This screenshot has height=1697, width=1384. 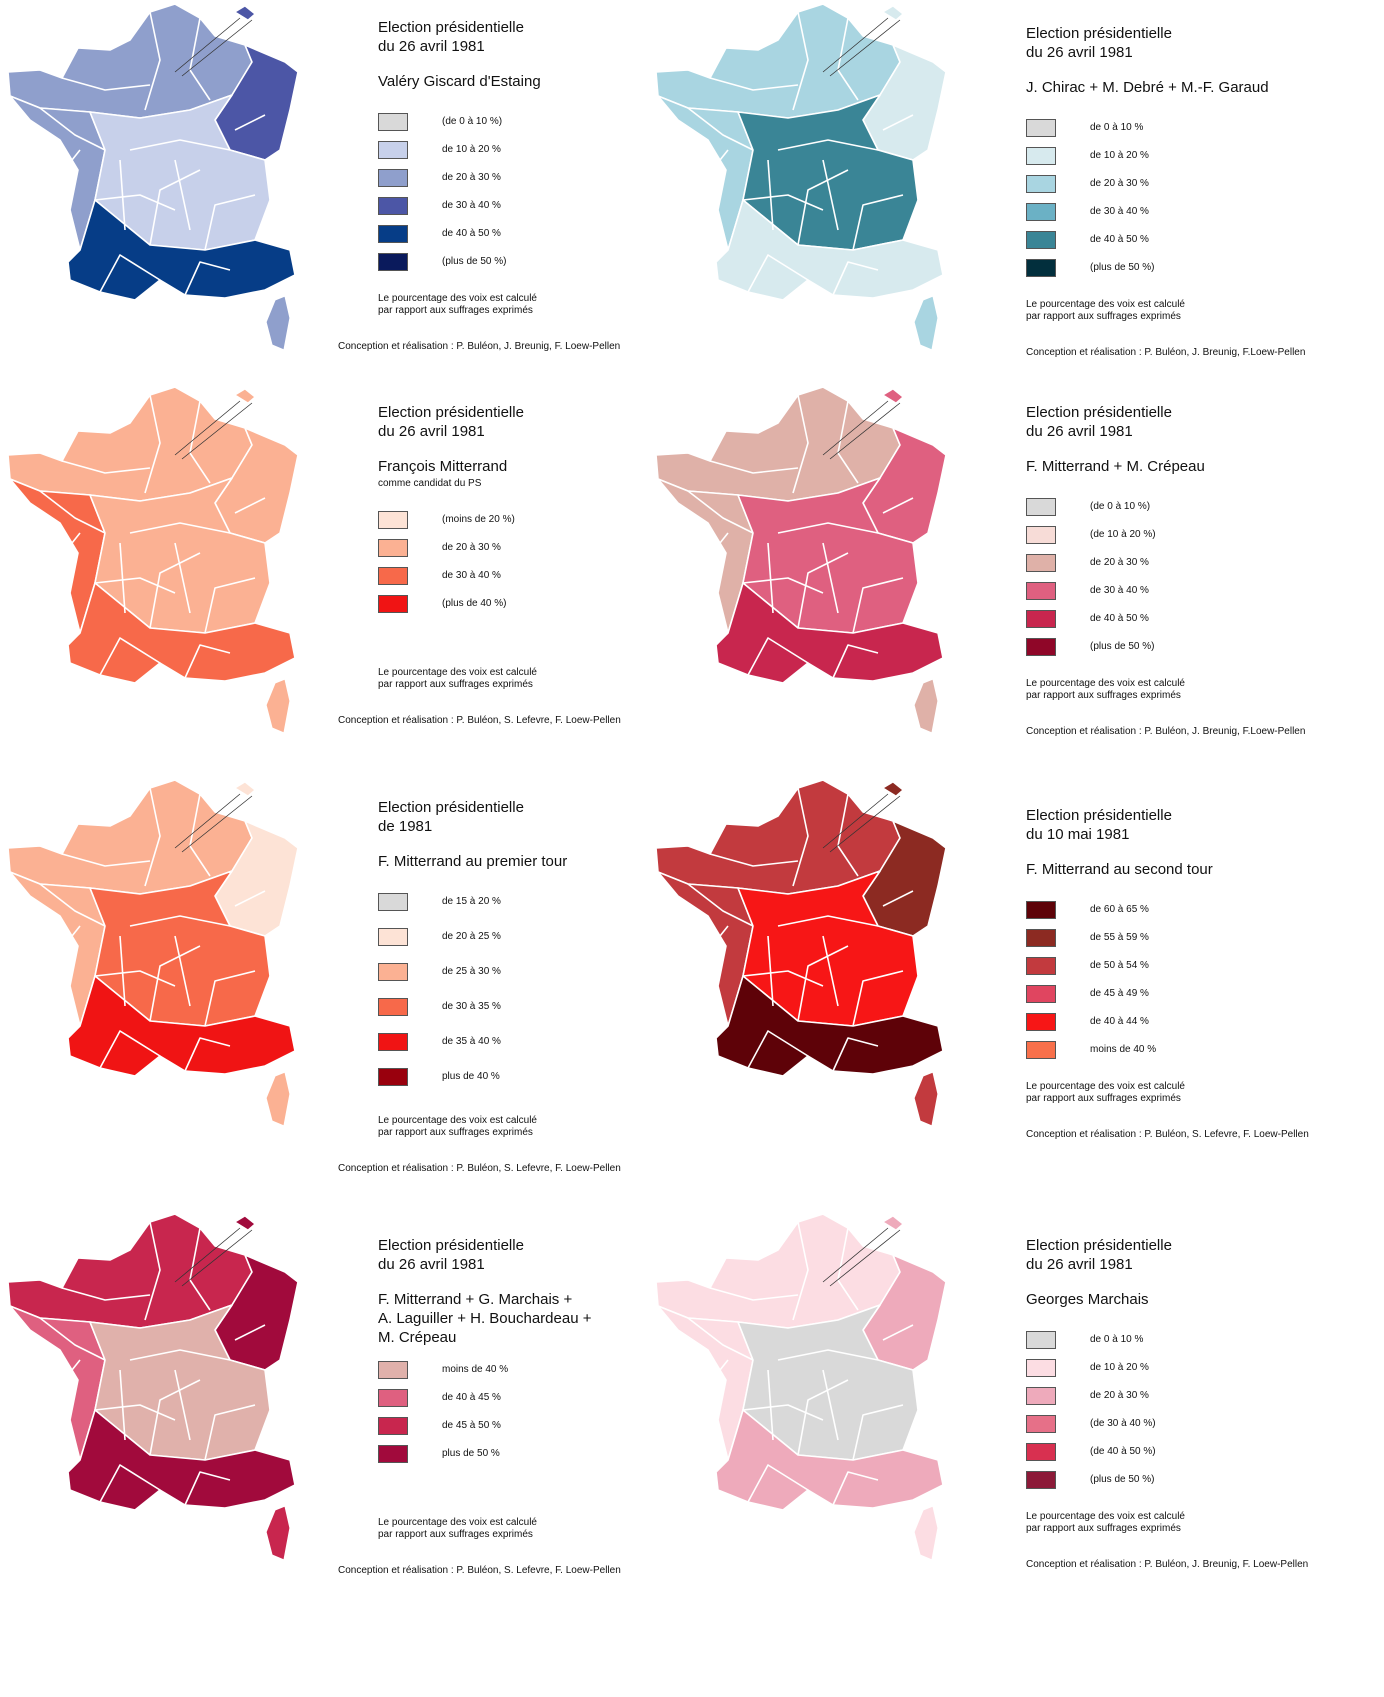 I want to click on legend-item: (de 40 à 50 %), so click(x=1181, y=1457).